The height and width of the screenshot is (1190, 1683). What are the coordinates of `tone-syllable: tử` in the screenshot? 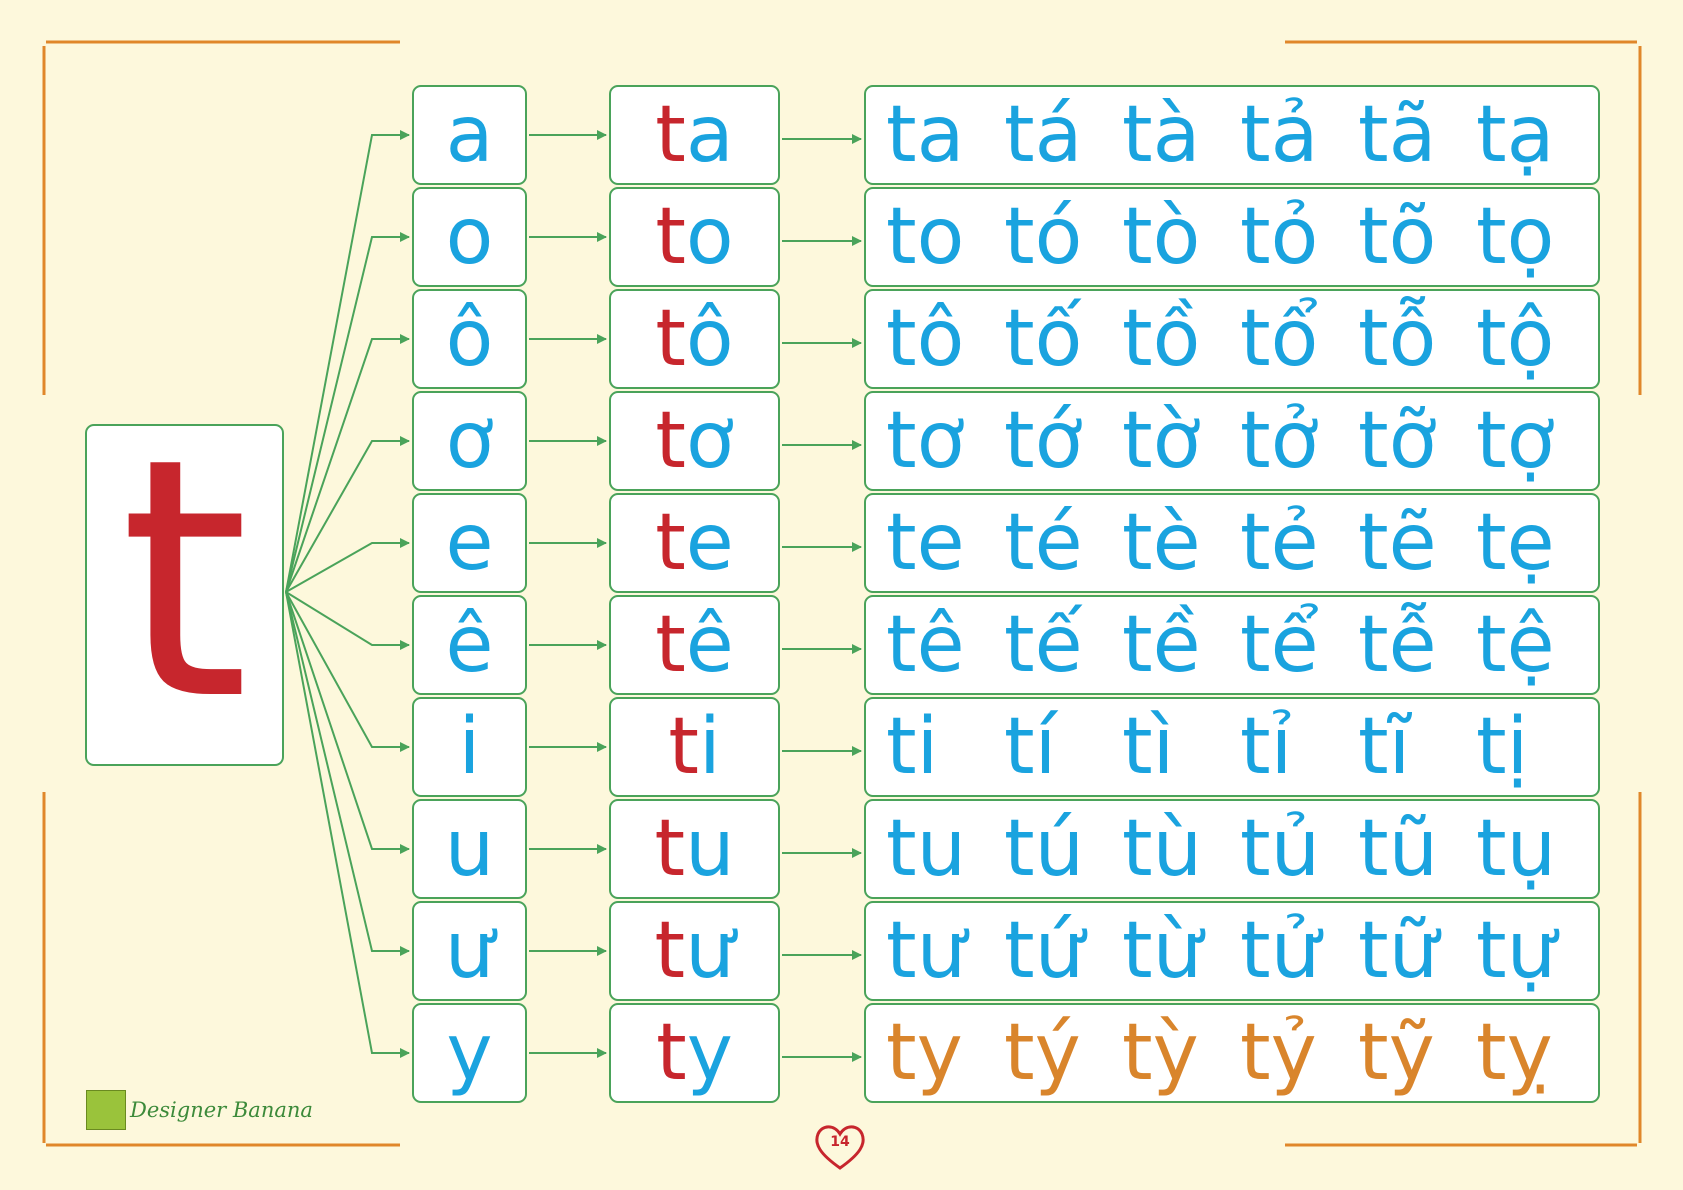 It's located at (1280, 951).